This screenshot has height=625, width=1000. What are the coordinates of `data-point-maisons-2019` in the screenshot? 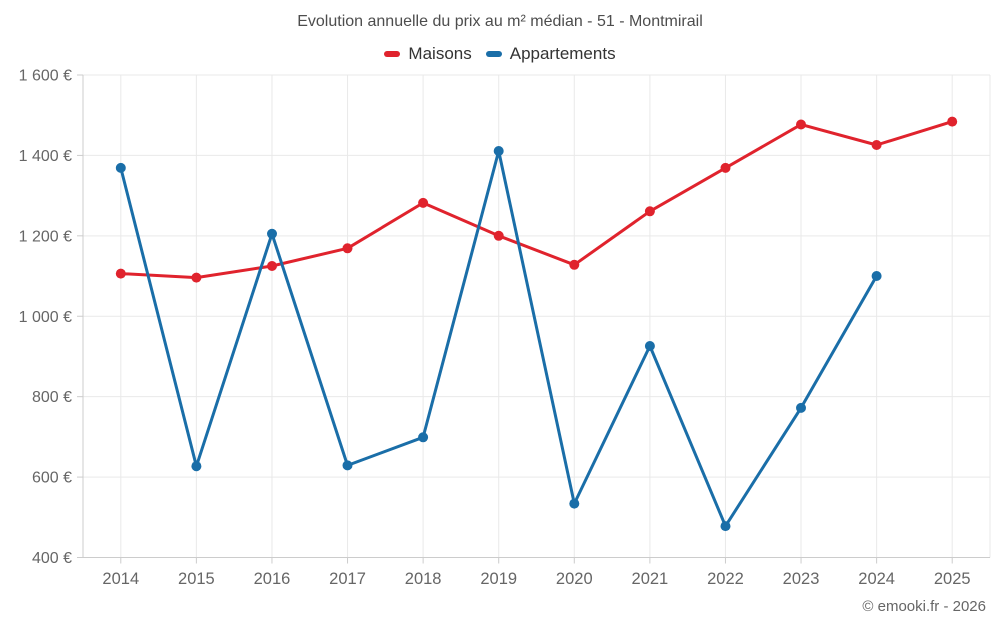 It's located at (498, 235).